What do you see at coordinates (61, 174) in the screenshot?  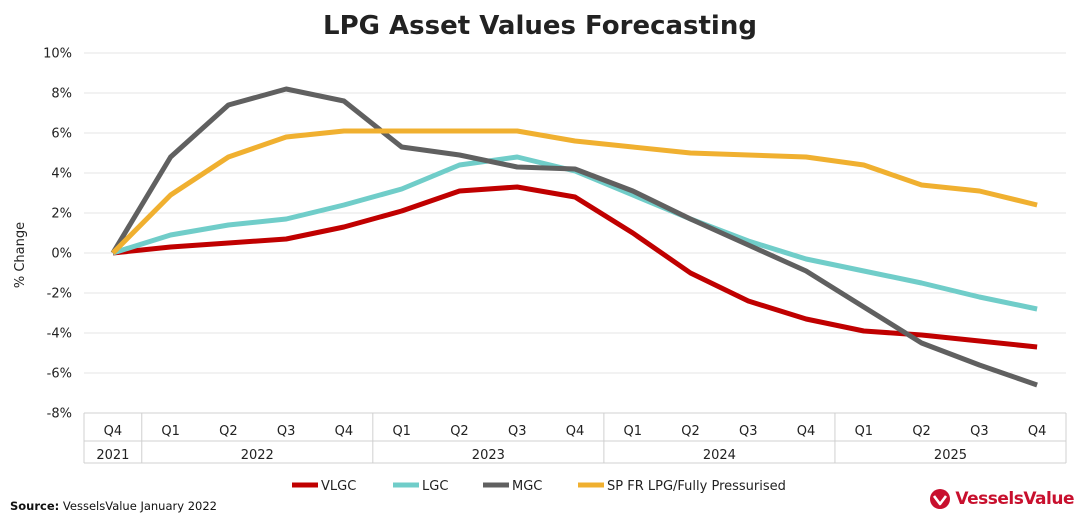 I see `y-tick-label: 4%` at bounding box center [61, 174].